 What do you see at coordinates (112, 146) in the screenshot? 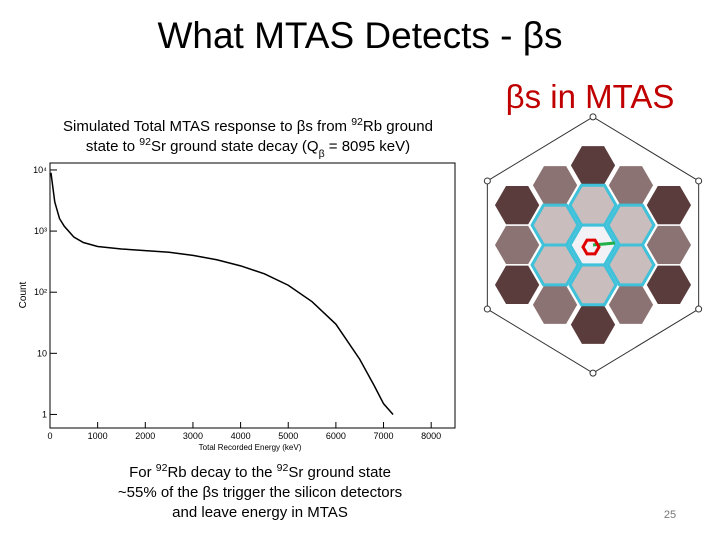
I see `text-segment: state to` at bounding box center [112, 146].